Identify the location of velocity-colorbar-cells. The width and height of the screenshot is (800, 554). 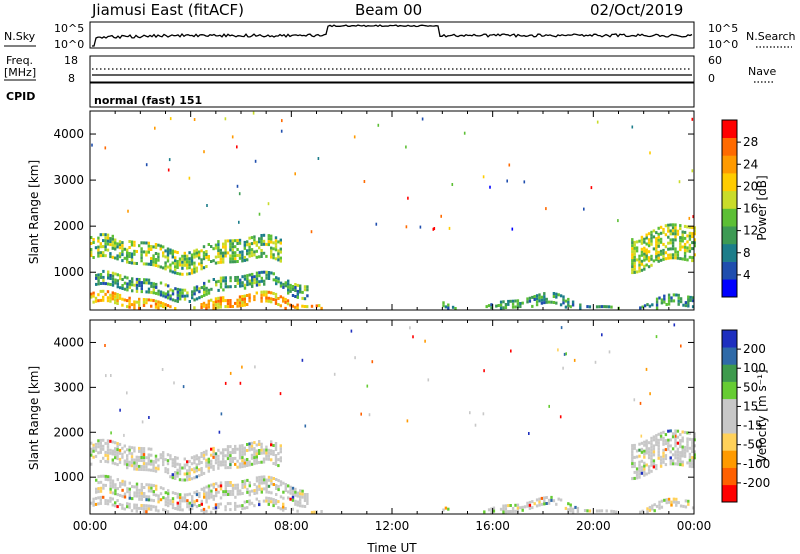
(729, 416).